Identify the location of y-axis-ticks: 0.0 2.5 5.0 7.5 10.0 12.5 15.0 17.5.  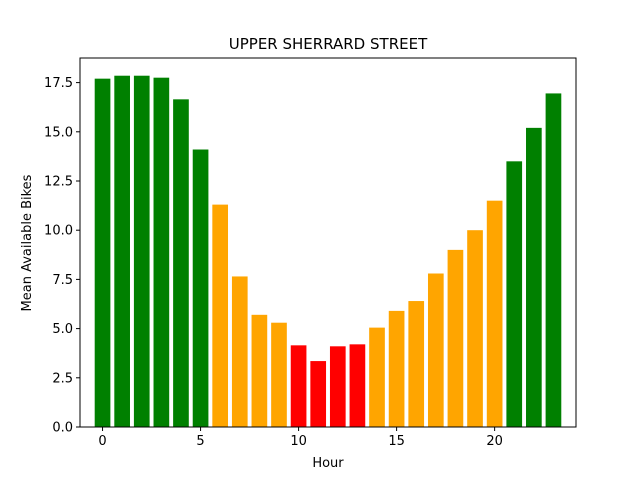
(62, 256).